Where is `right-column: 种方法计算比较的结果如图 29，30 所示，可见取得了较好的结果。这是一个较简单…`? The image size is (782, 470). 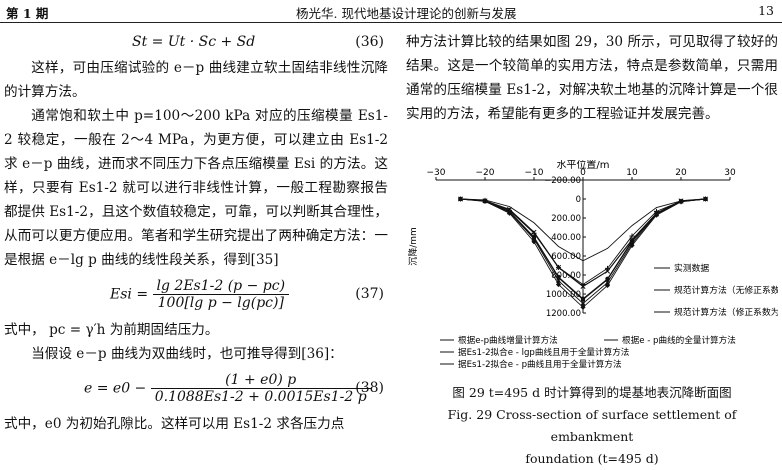
right-column: 种方法计算比较的结果如图 29，30 所示，可见取得了较好的结果。这是一个较简单… is located at coordinates (592, 78).